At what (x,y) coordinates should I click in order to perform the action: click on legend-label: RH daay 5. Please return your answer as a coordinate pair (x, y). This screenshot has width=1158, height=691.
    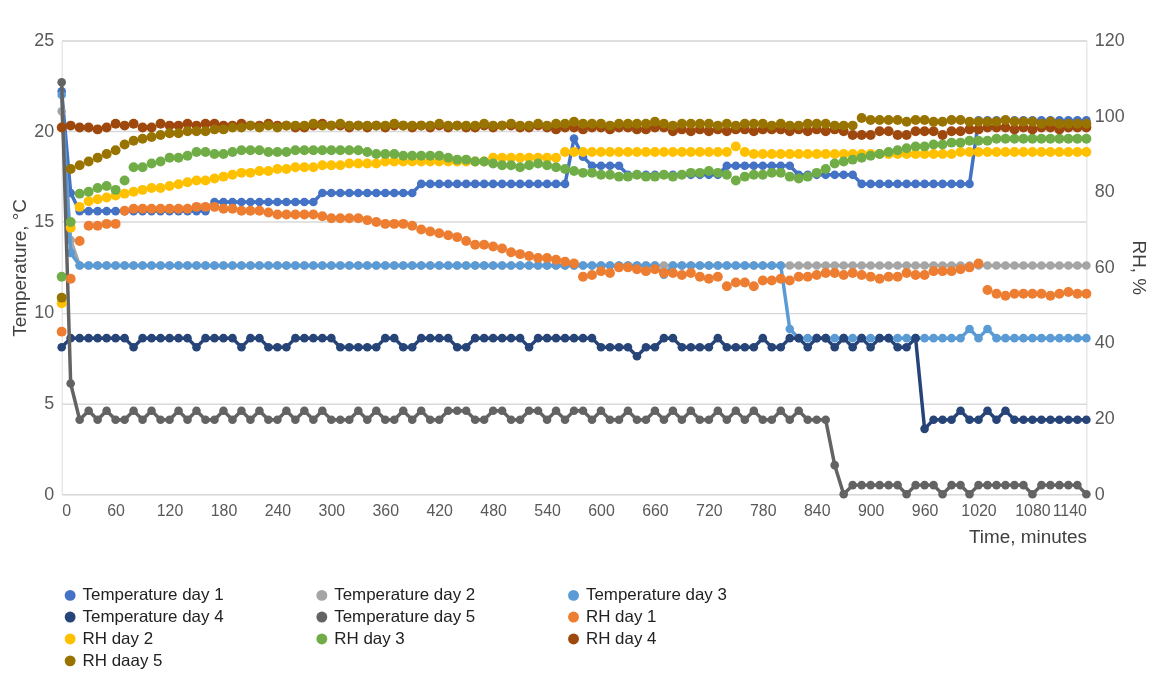
    Looking at the image, I should click on (122, 660).